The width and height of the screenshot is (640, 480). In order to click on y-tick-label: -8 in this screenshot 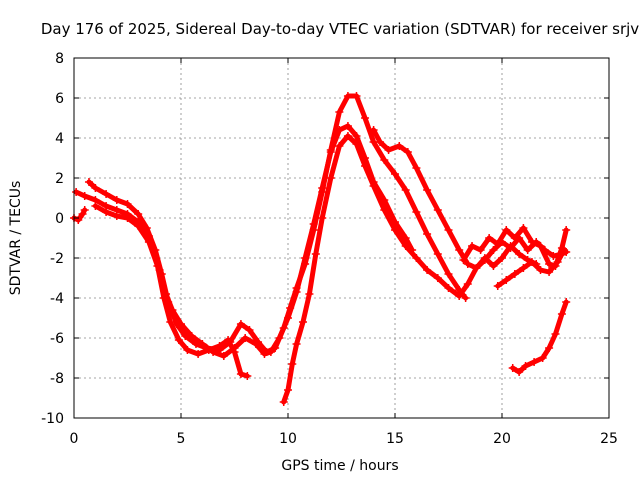, I will do `click(57, 379)`.